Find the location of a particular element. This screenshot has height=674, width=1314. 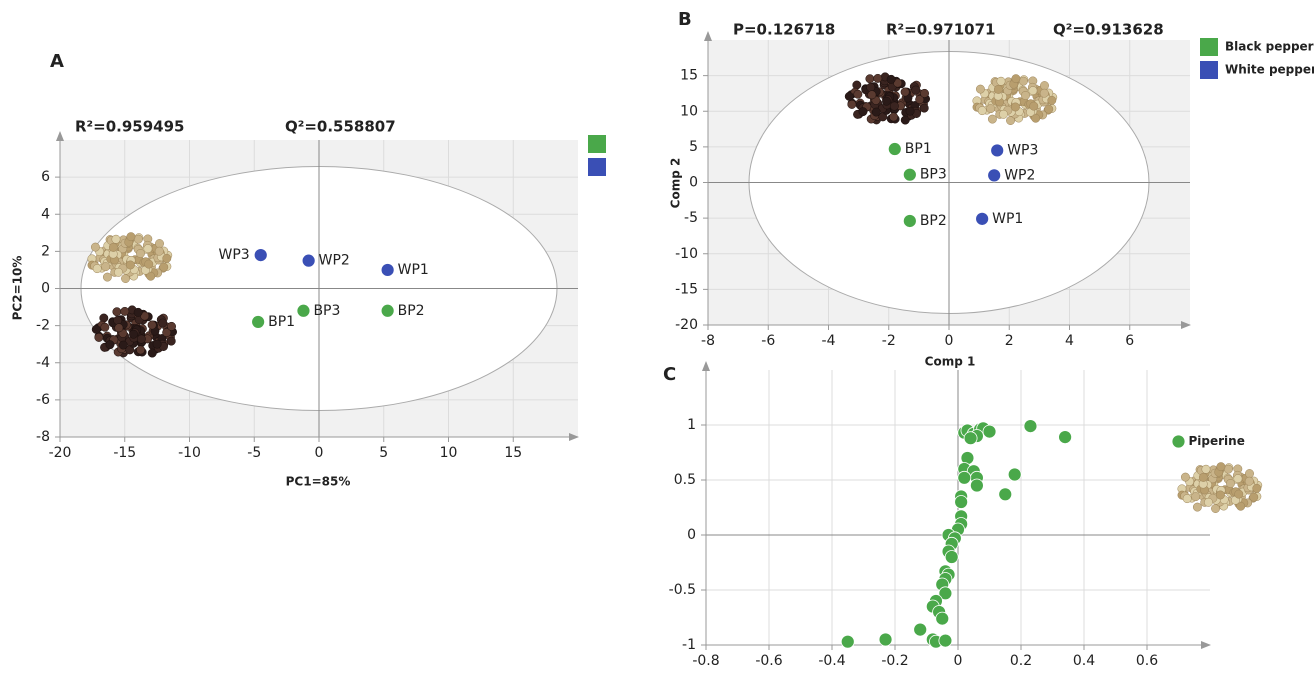

point-label: Piperine is located at coordinates (1217, 441).